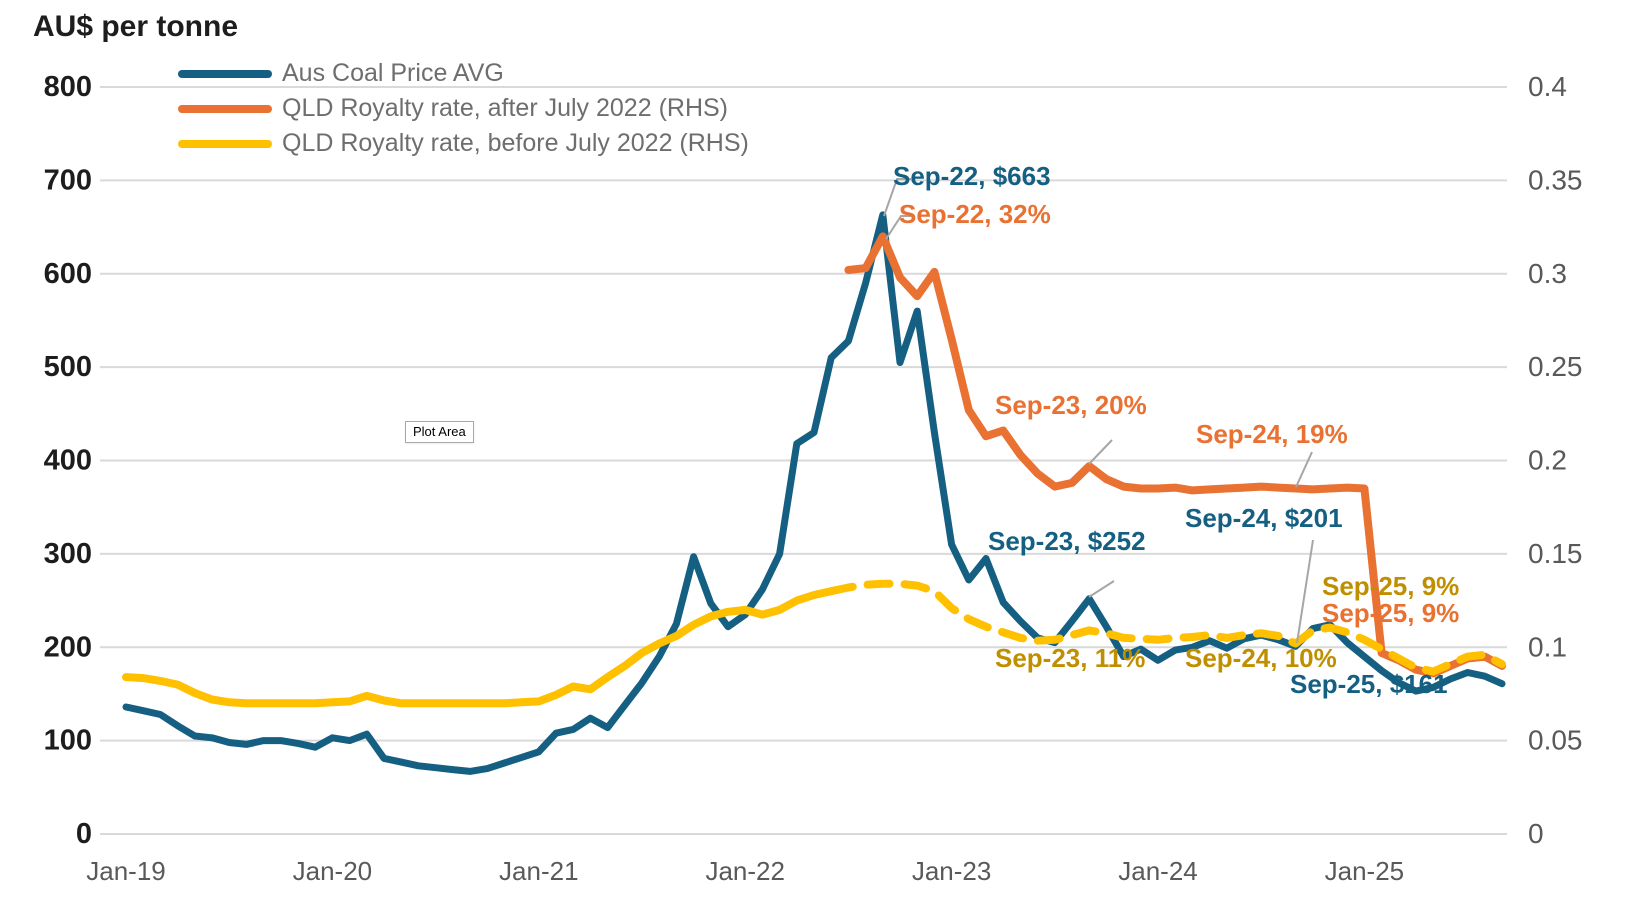  Describe the element at coordinates (1555, 740) in the screenshot. I see `right-axis-label: 0.05` at that location.